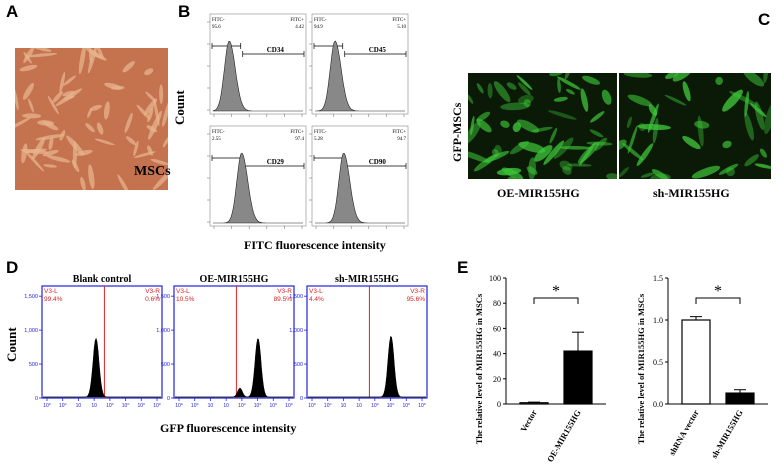 The height and width of the screenshot is (469, 784). I want to click on fitc-neg-pct: 5.28, so click(318, 139).